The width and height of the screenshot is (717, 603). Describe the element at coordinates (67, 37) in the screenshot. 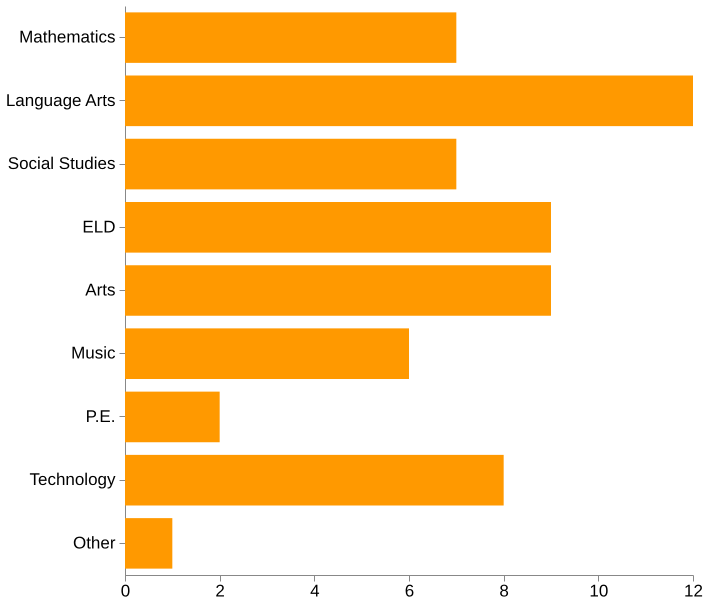

I see `y-tick-label: Mathematics` at that location.